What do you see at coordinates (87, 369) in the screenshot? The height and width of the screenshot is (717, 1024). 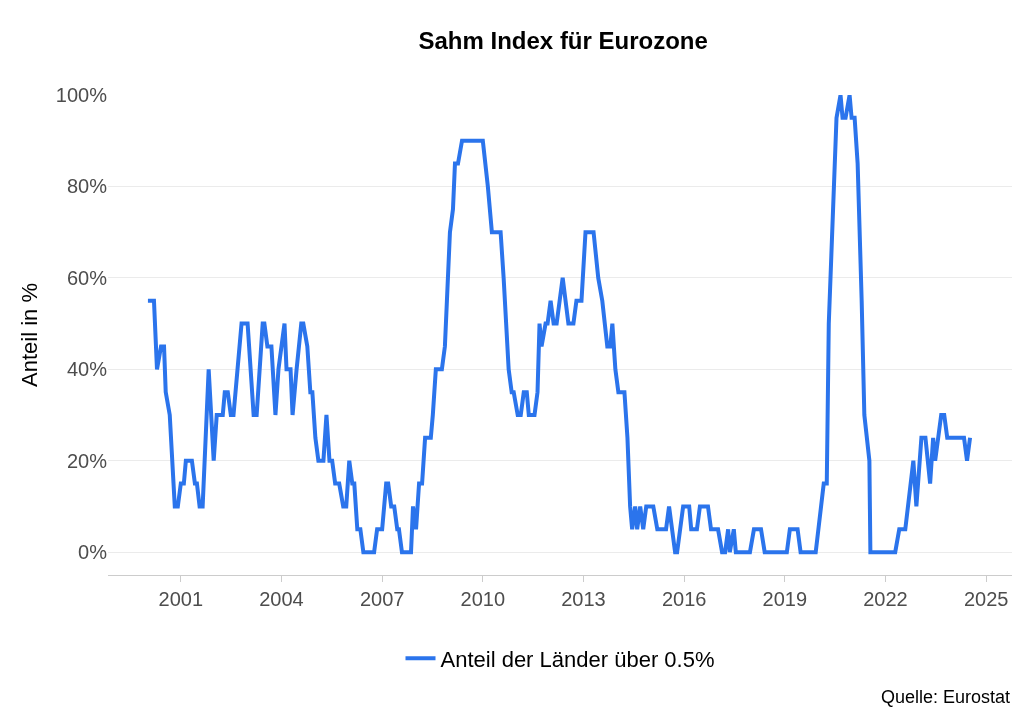 I see `y-tick-label: 40%` at bounding box center [87, 369].